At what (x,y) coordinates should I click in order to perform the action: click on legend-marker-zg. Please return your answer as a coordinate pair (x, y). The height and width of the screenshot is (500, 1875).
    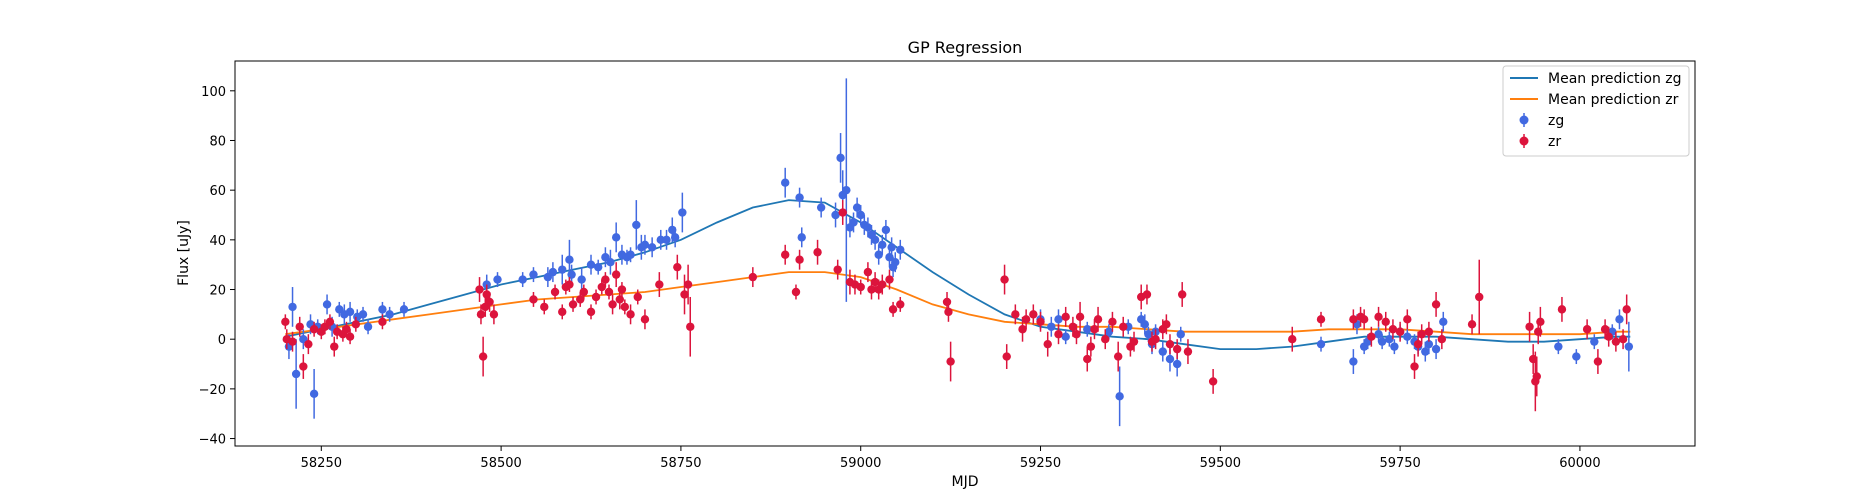
    Looking at the image, I should click on (1524, 120).